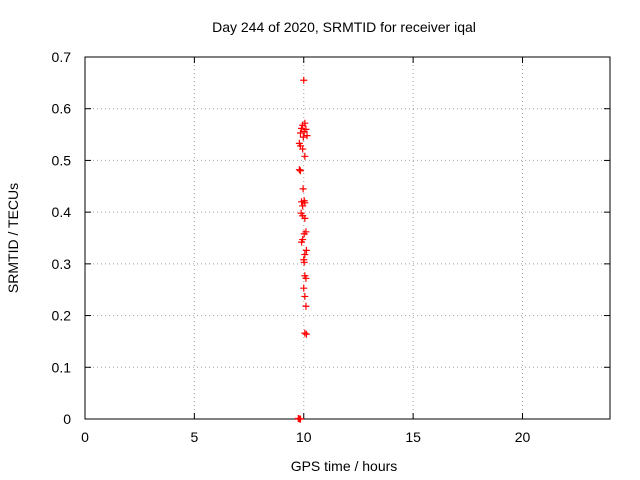 The width and height of the screenshot is (640, 480). I want to click on y-tick-label: 0.3, so click(62, 264).